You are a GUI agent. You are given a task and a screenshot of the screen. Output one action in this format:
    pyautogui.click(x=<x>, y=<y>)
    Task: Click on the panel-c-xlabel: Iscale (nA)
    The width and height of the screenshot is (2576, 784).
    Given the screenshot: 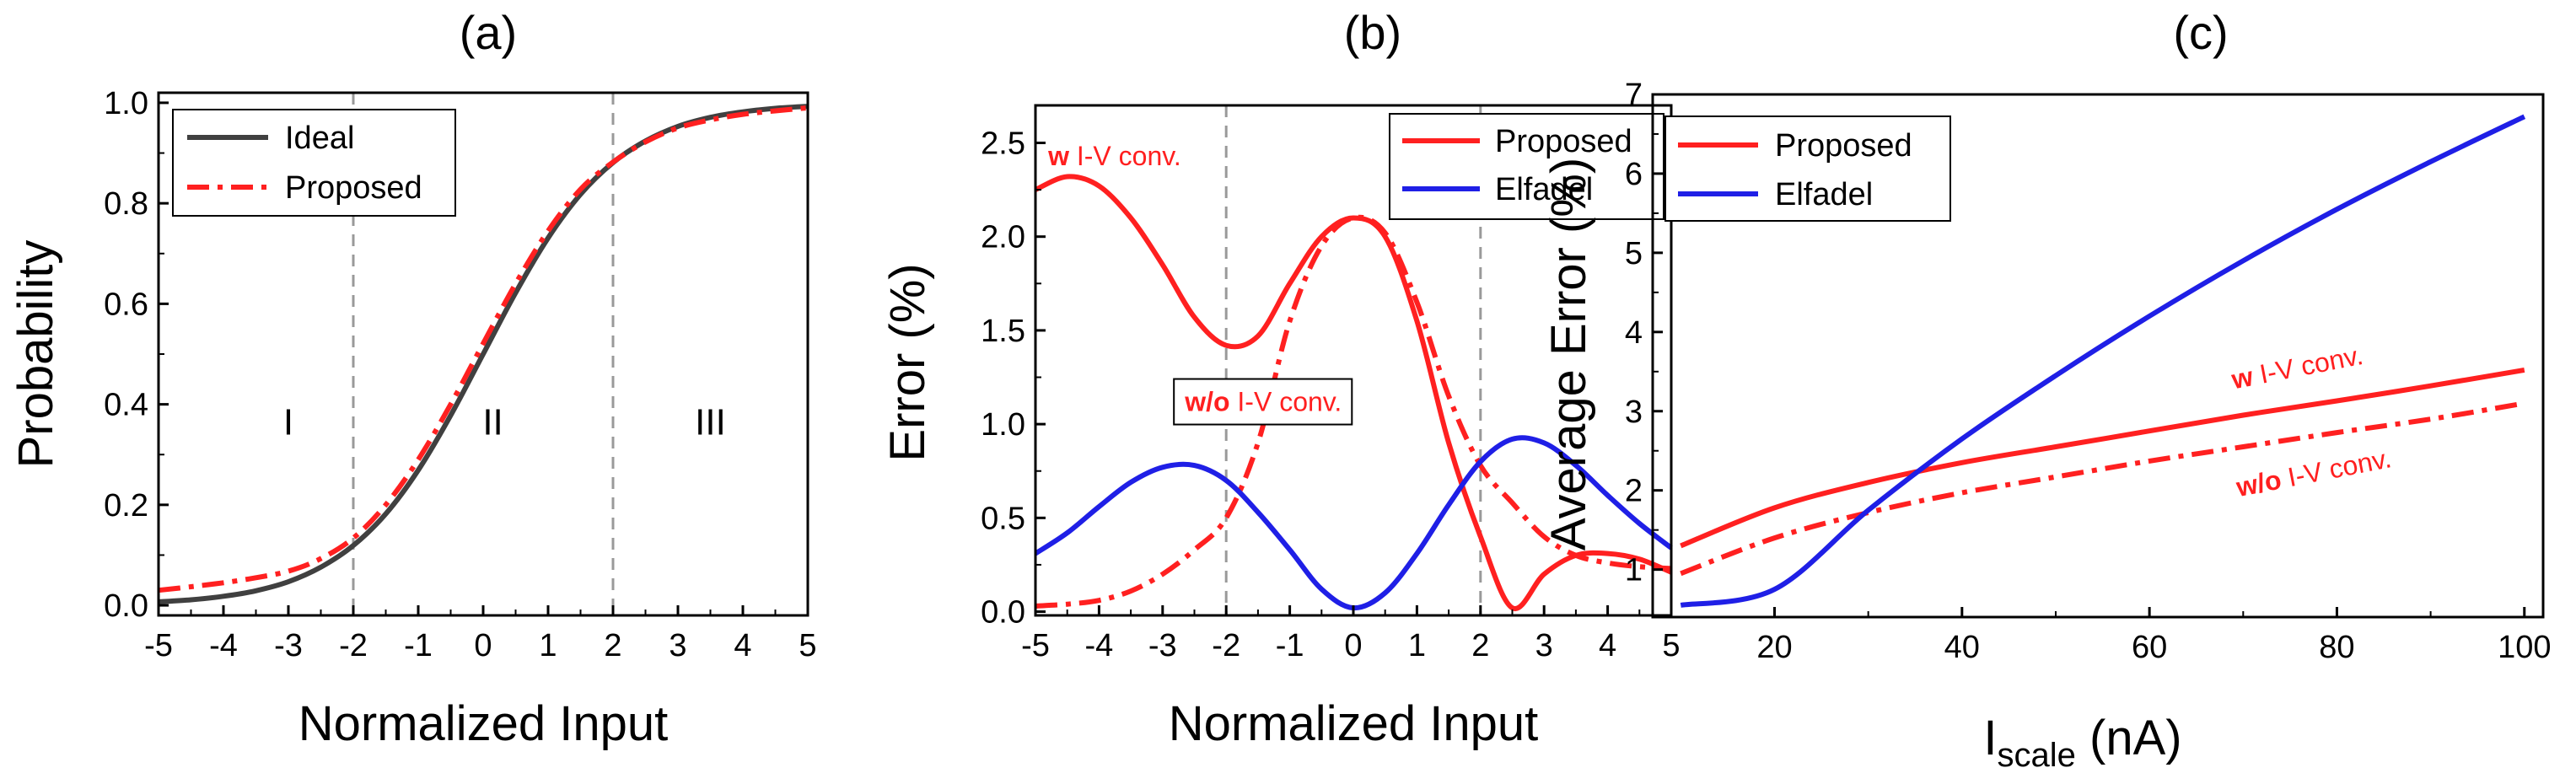 What is the action you would take?
    pyautogui.click(x=2082, y=742)
    